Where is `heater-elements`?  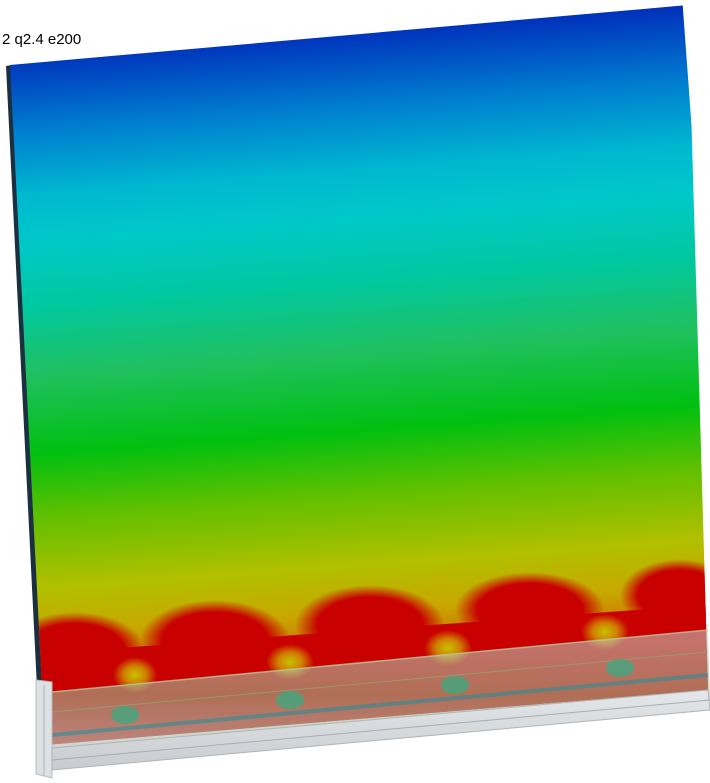 heater-elements is located at coordinates (380, 698).